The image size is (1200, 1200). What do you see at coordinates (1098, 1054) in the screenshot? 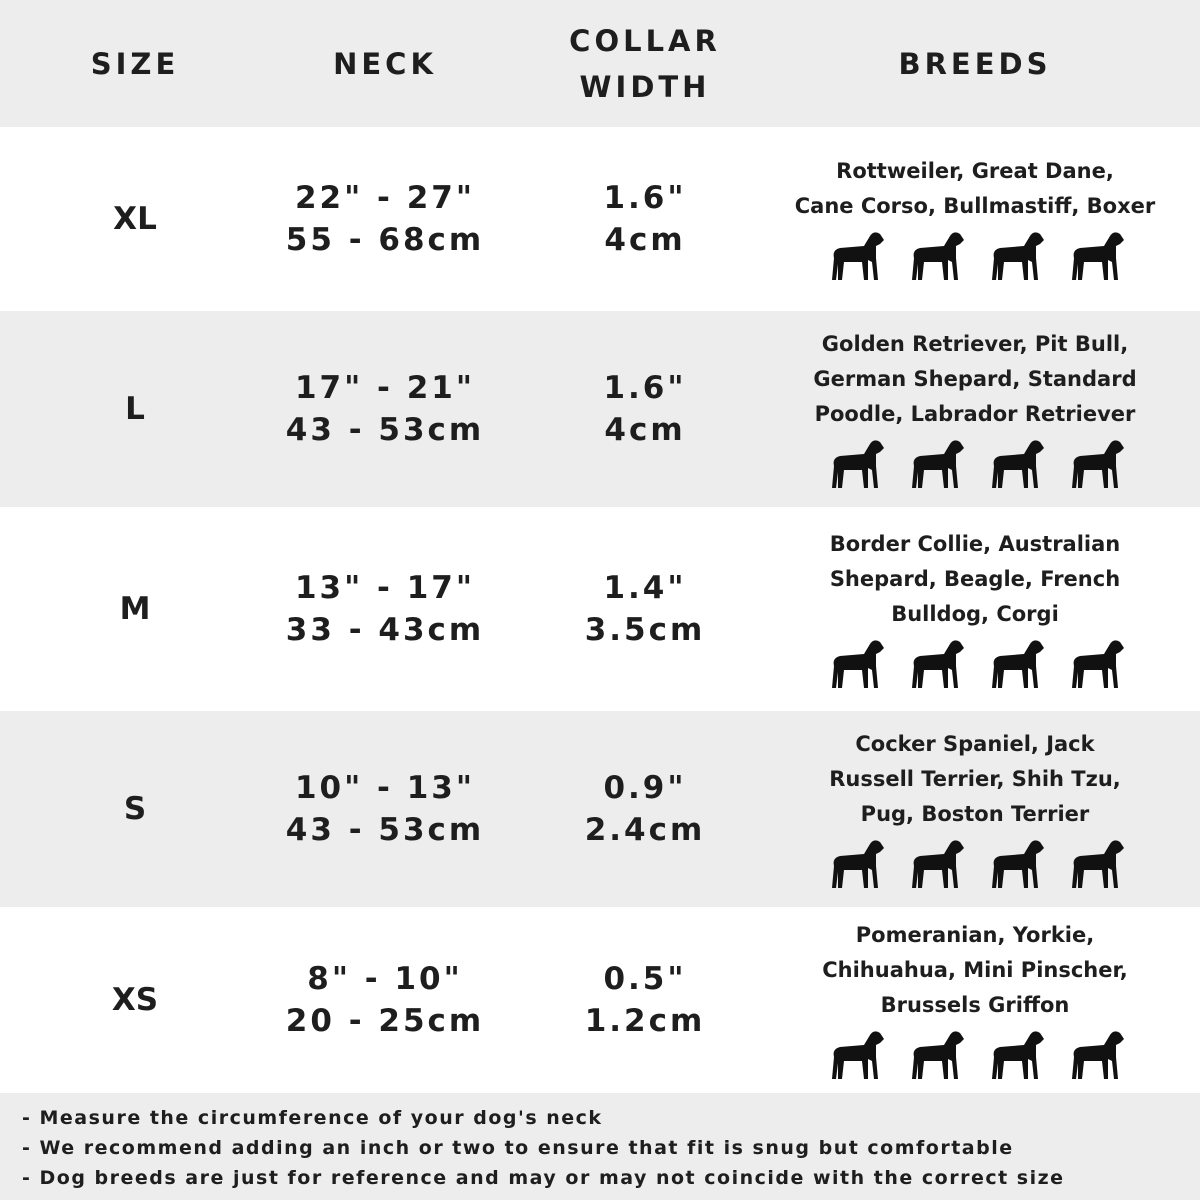
I see `mini-pinscher-icon` at bounding box center [1098, 1054].